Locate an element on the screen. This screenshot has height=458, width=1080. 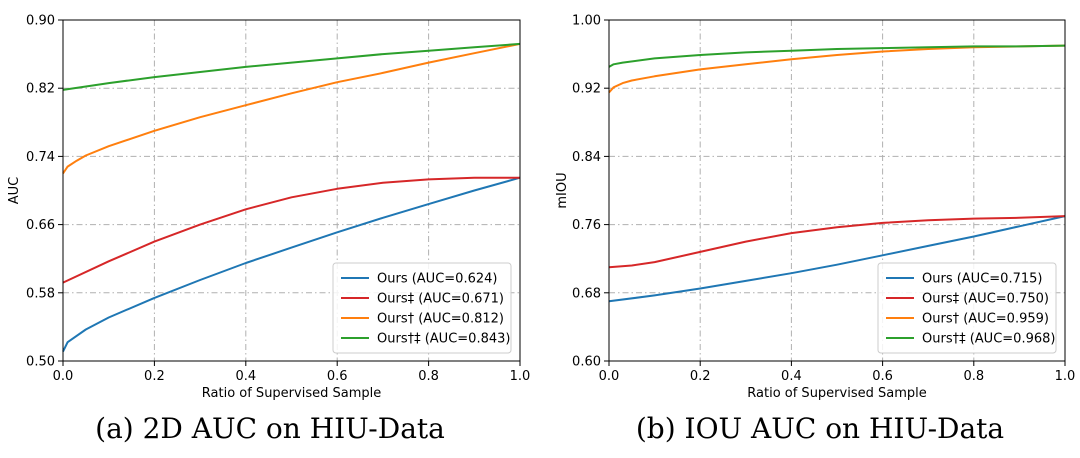
y-axis-label: AUC is located at coordinates (14, 191).